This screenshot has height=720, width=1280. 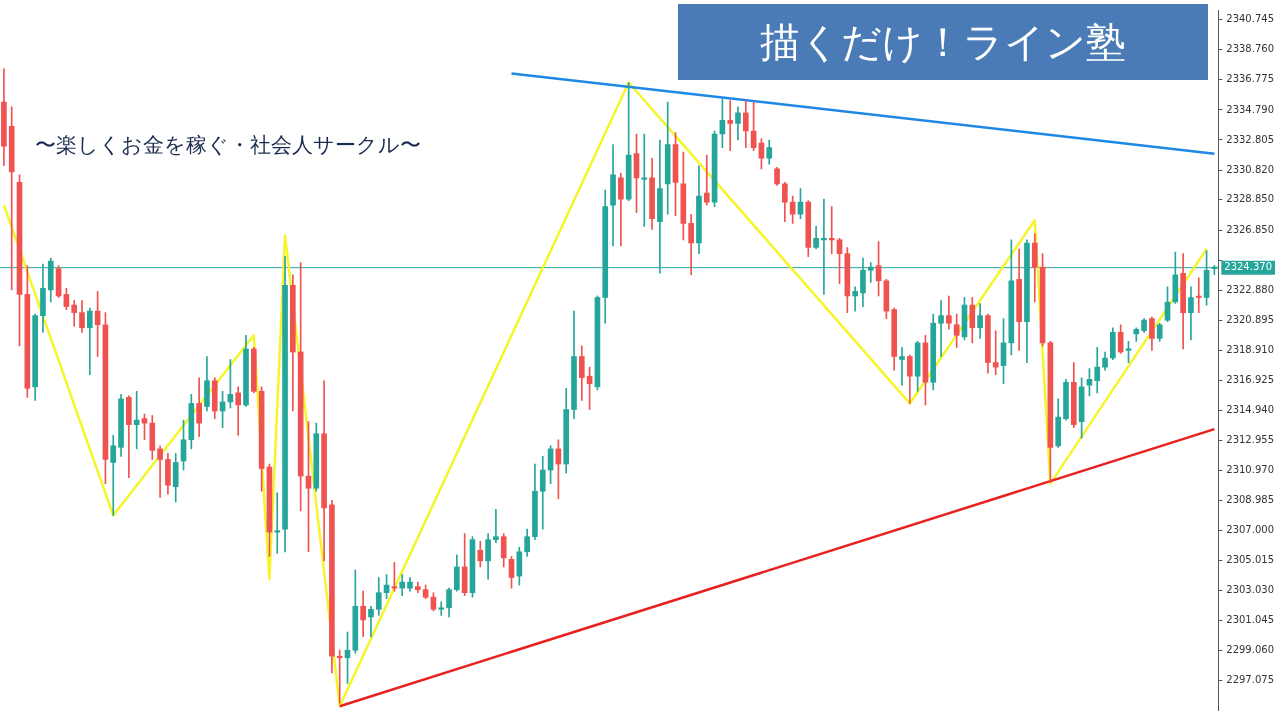 What do you see at coordinates (1250, 229) in the screenshot?
I see `y-tick-label: 2326.850` at bounding box center [1250, 229].